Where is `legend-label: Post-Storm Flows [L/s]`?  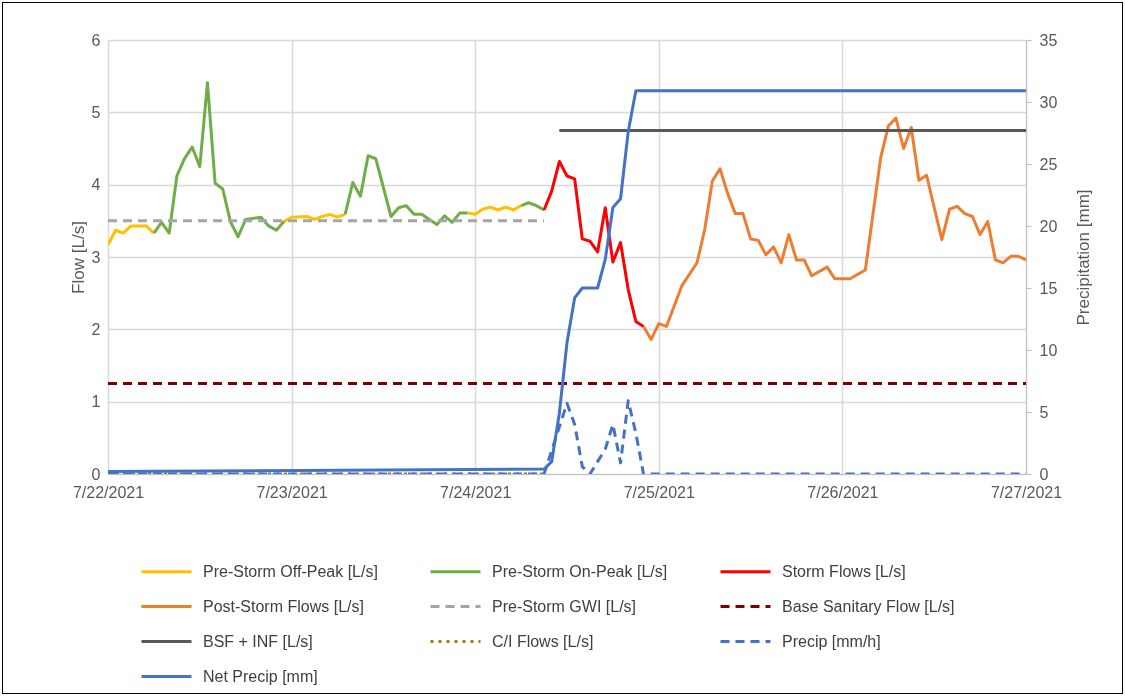
legend-label: Post-Storm Flows [L/s] is located at coordinates (283, 606).